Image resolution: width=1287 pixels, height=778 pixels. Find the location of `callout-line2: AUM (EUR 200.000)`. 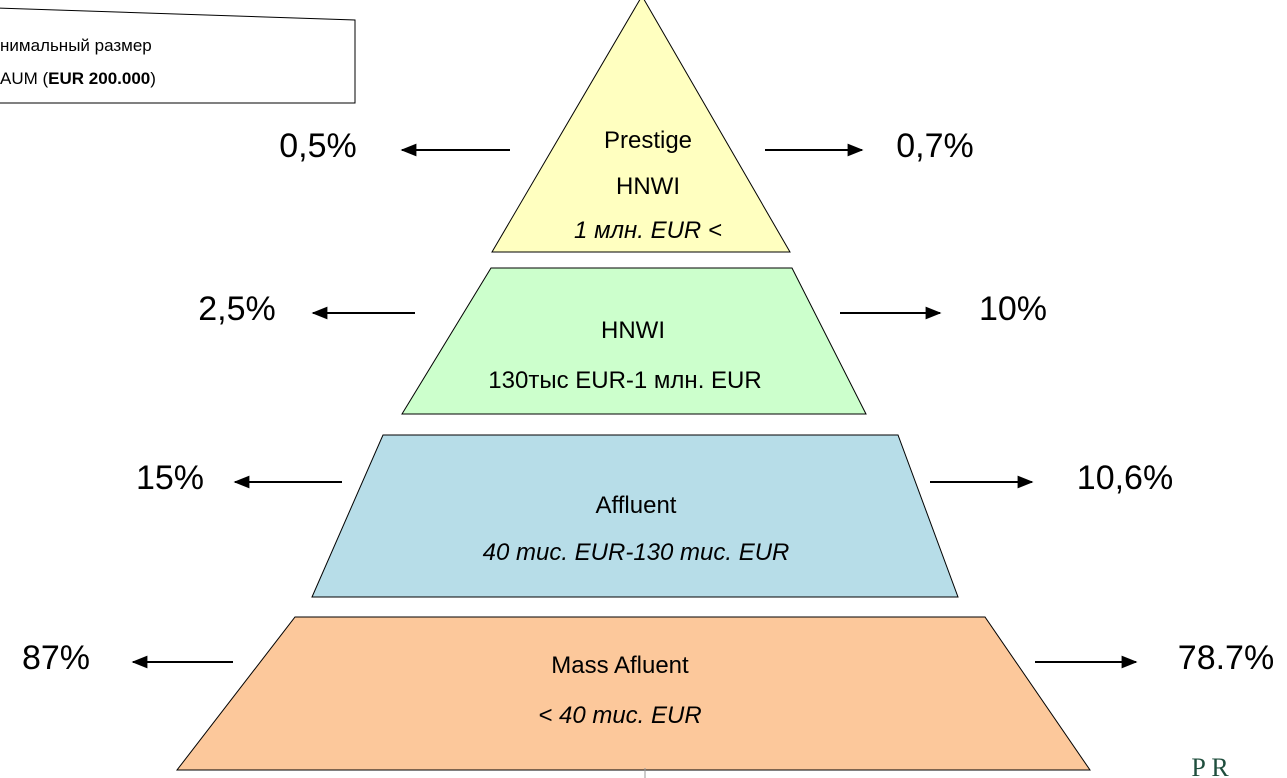

callout-line2: AUM (EUR 200.000) is located at coordinates (78, 78).